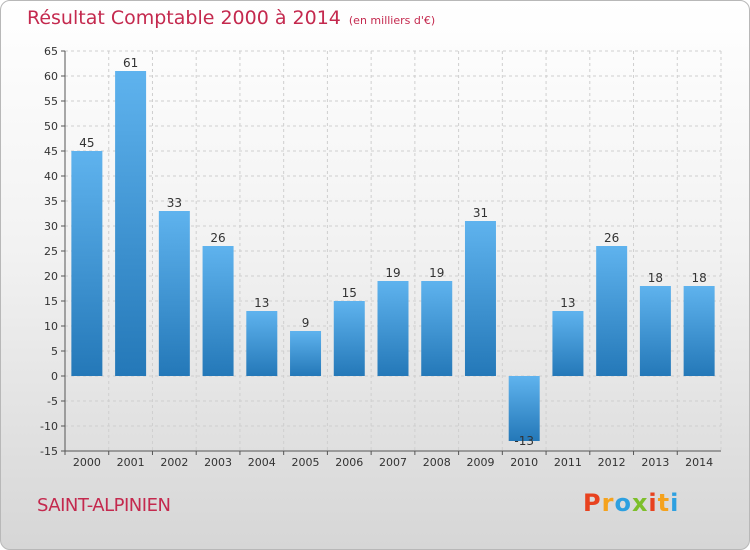  Describe the element at coordinates (655, 278) in the screenshot. I see `value-label-2013: 18` at that location.